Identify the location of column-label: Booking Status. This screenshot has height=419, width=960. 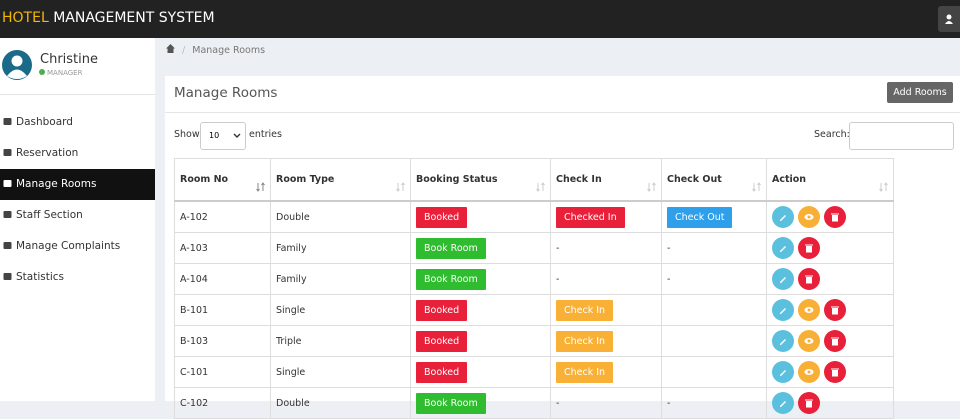
(457, 179).